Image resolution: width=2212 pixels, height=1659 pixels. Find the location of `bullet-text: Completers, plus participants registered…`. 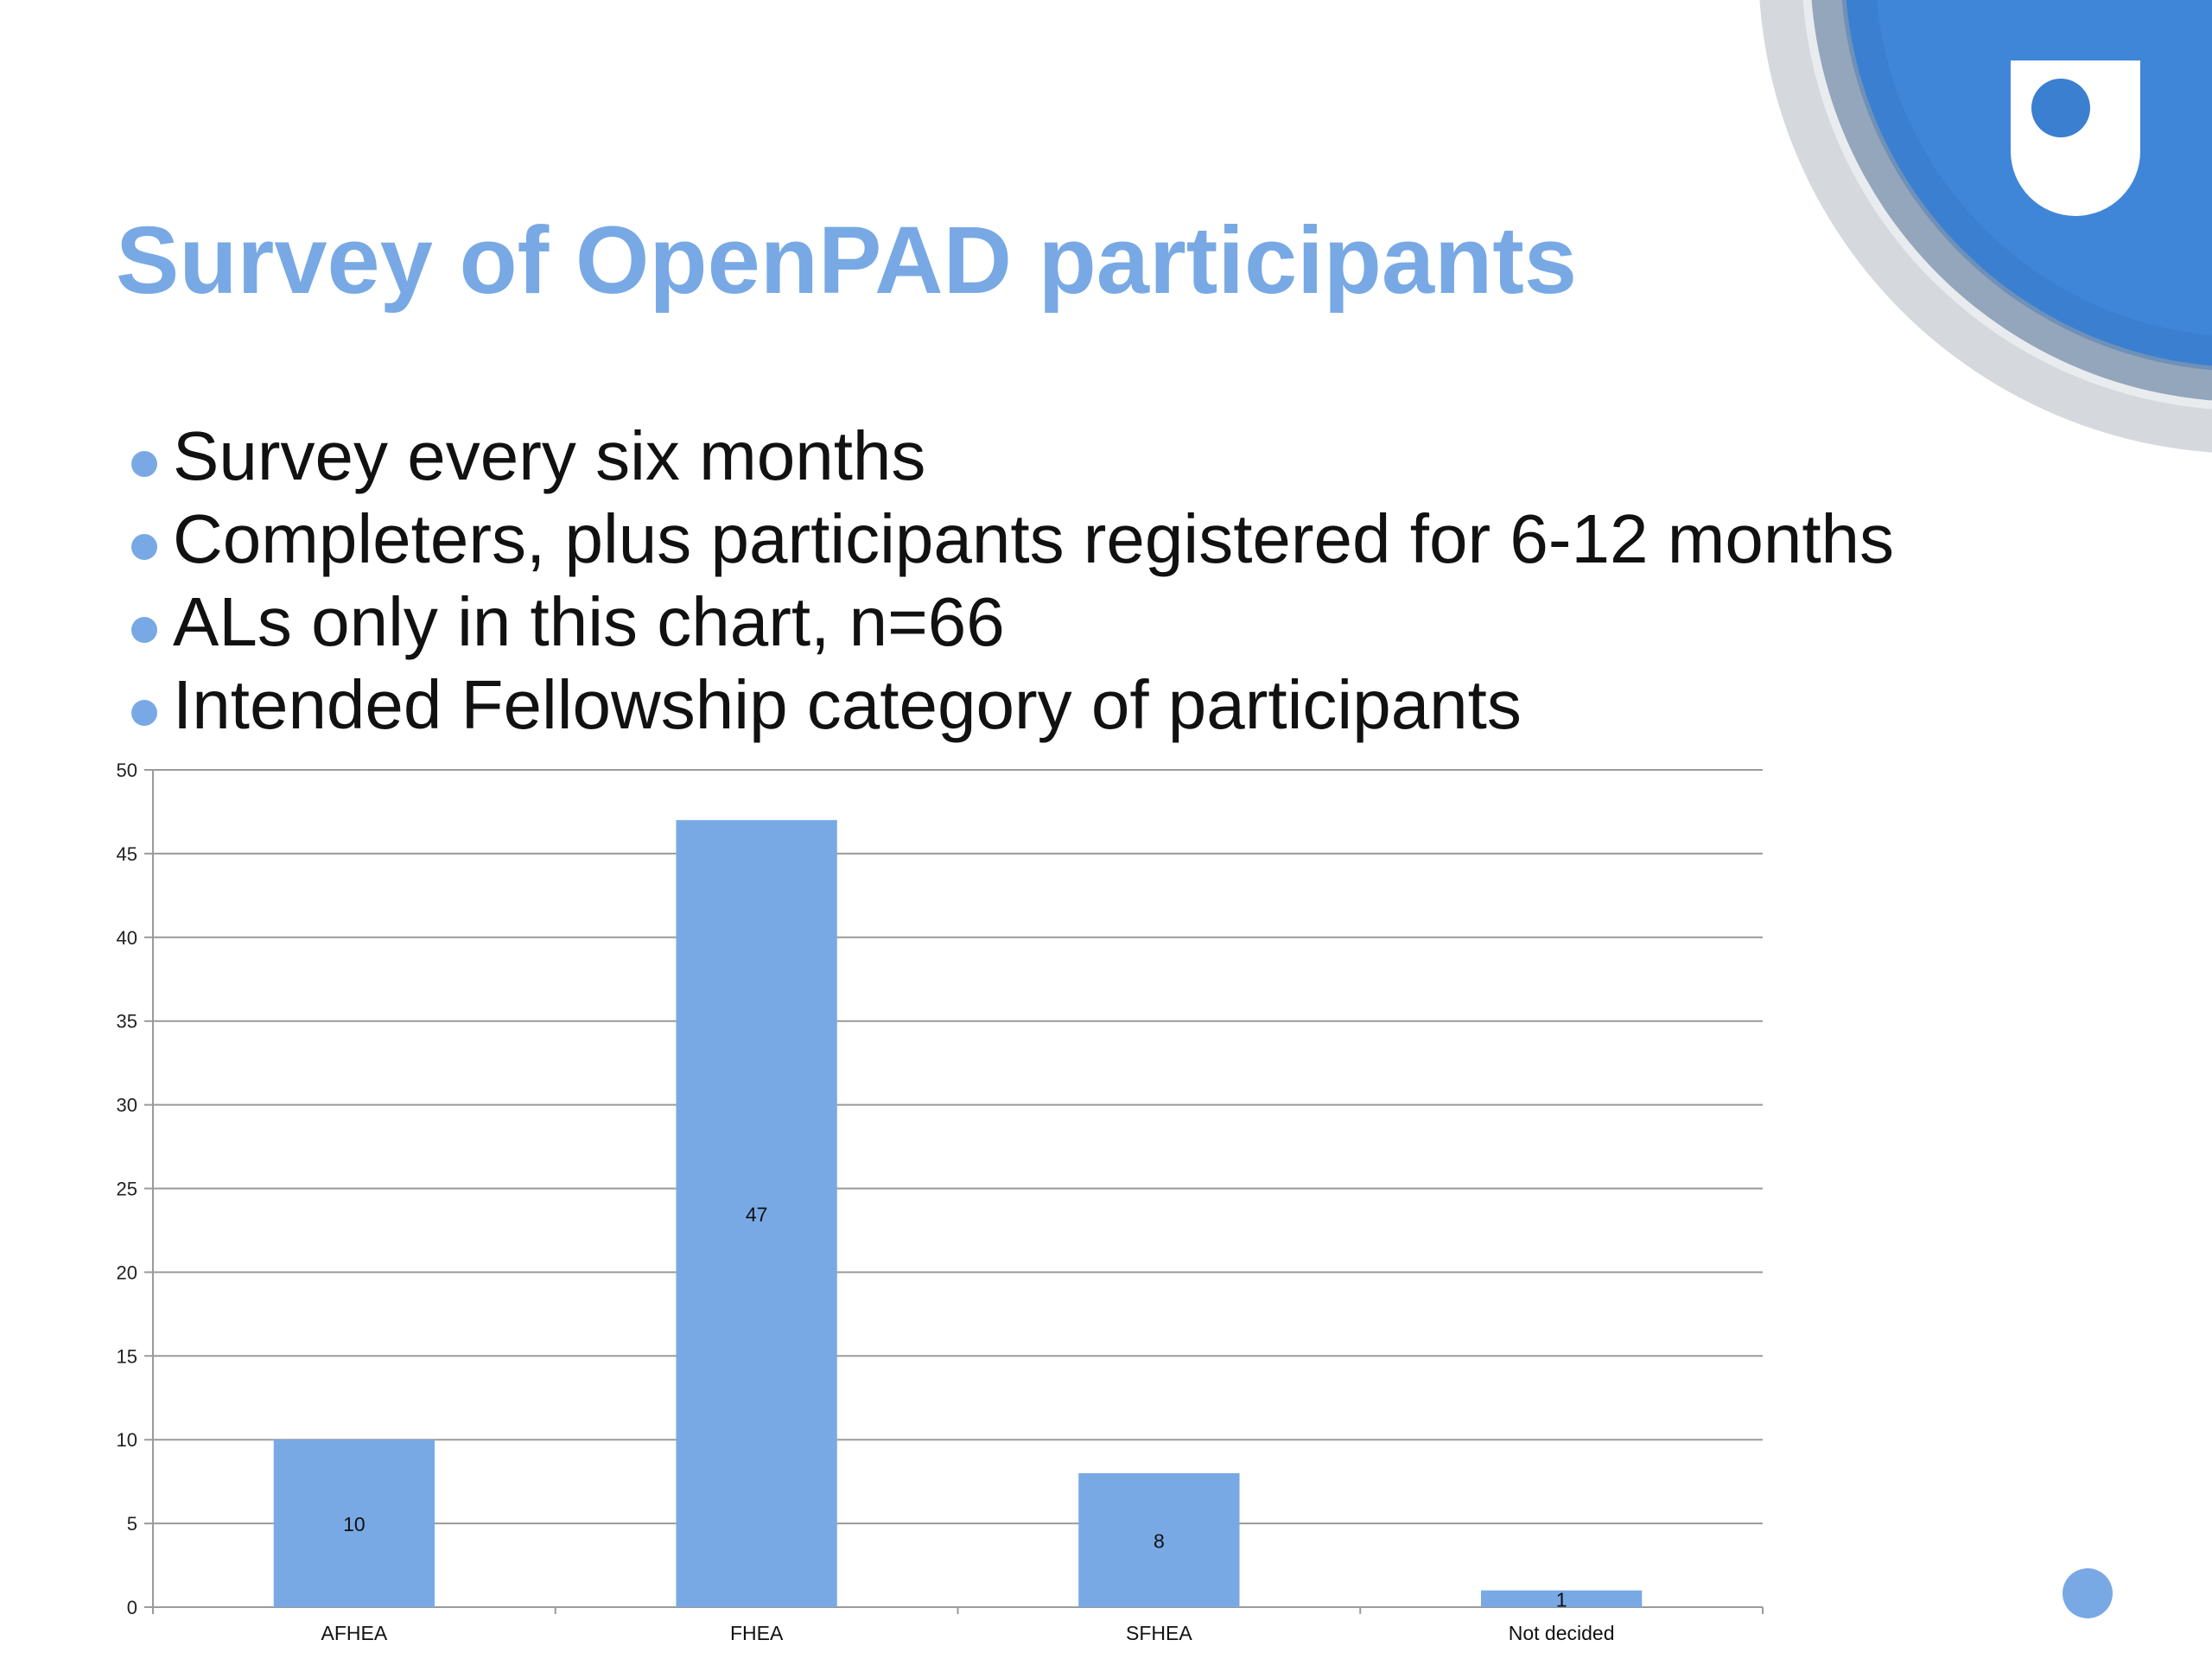

bullet-text: Completers, plus participants registered… is located at coordinates (1034, 538).